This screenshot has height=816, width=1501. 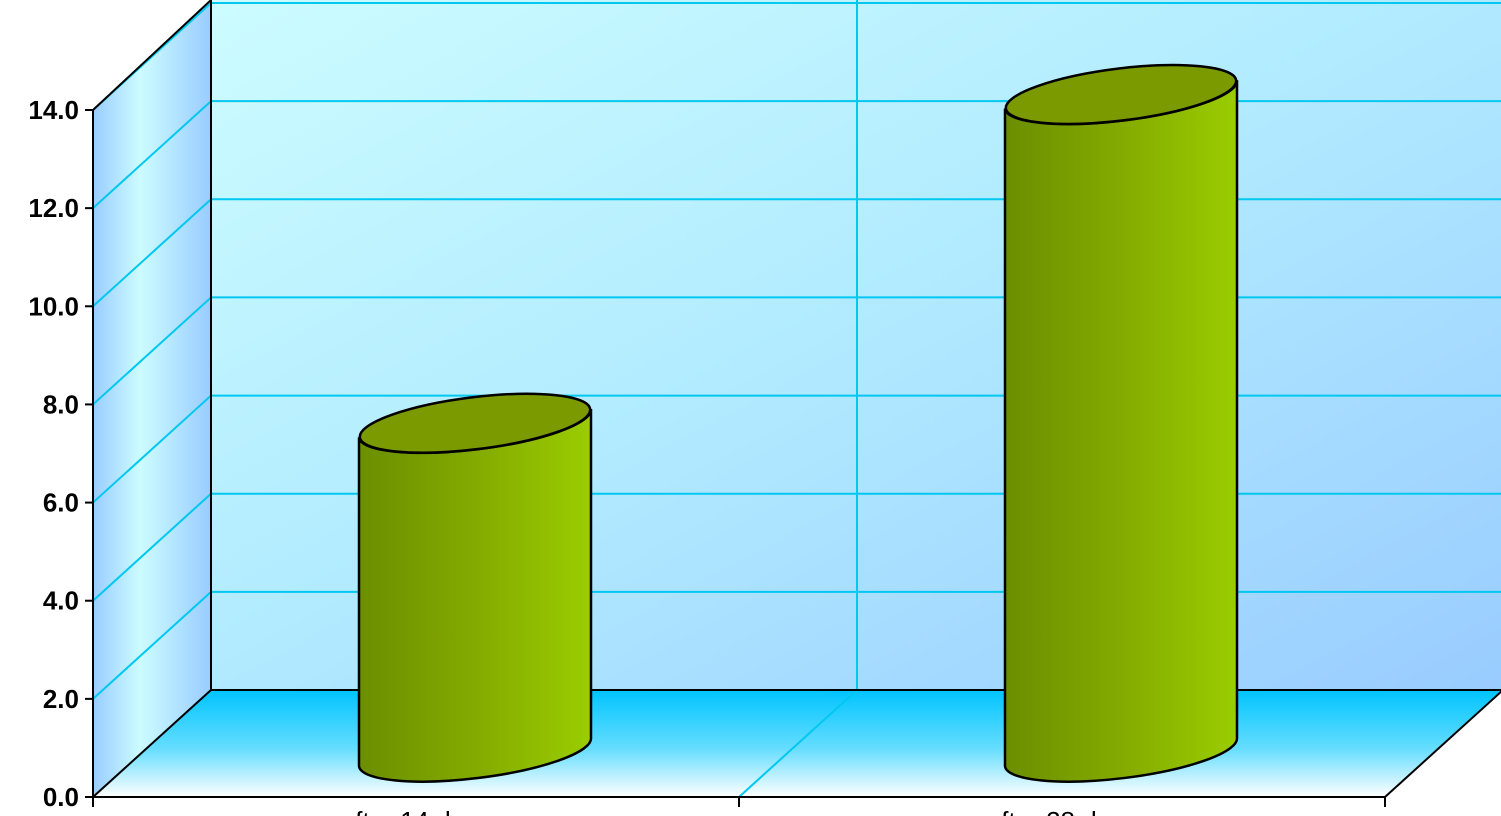 I want to click on x-tick-label: after 14 days, so click(x=416, y=811).